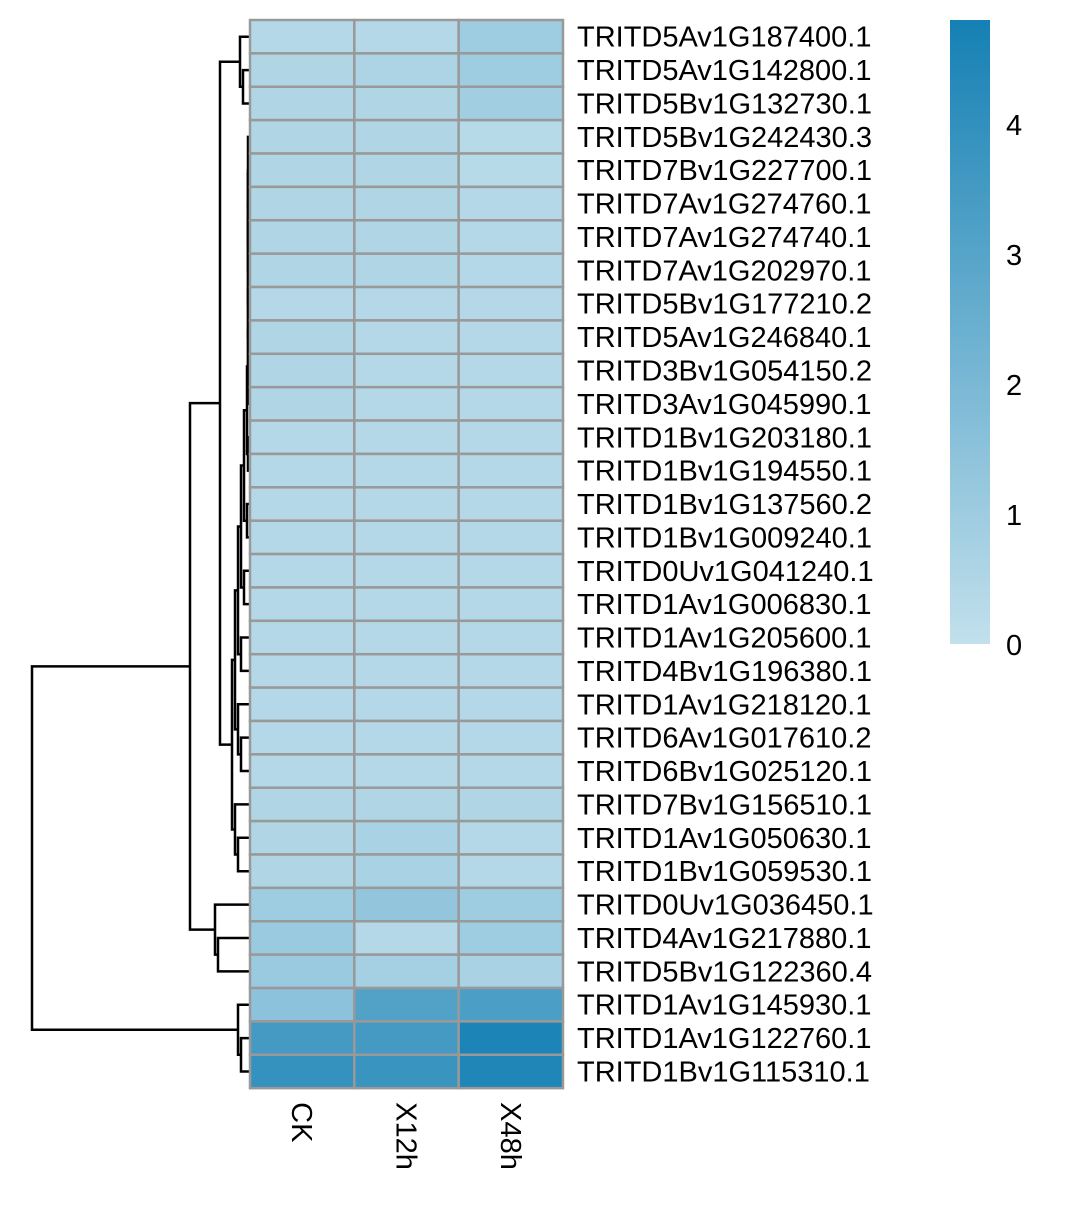 This screenshot has height=1207, width=1067. I want to click on row-label: TRITD1Av1G122760.1, so click(724, 1039).